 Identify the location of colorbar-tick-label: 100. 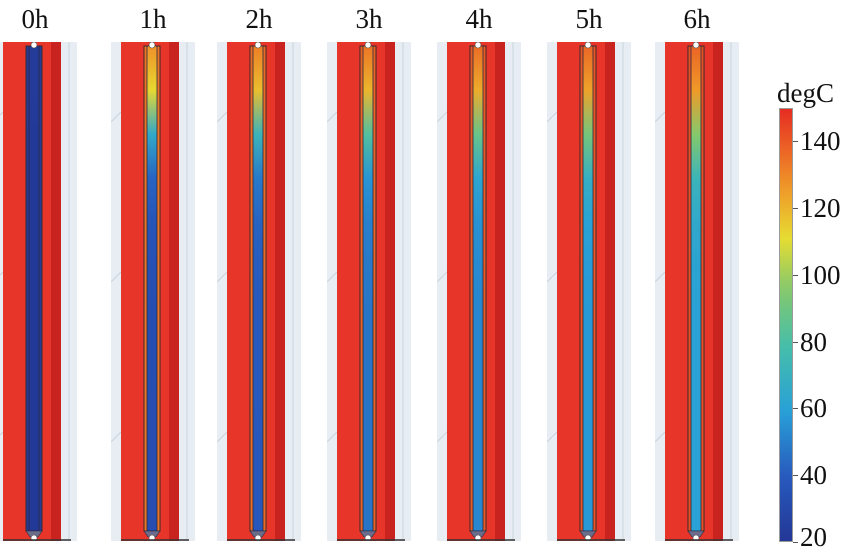
(820, 274).